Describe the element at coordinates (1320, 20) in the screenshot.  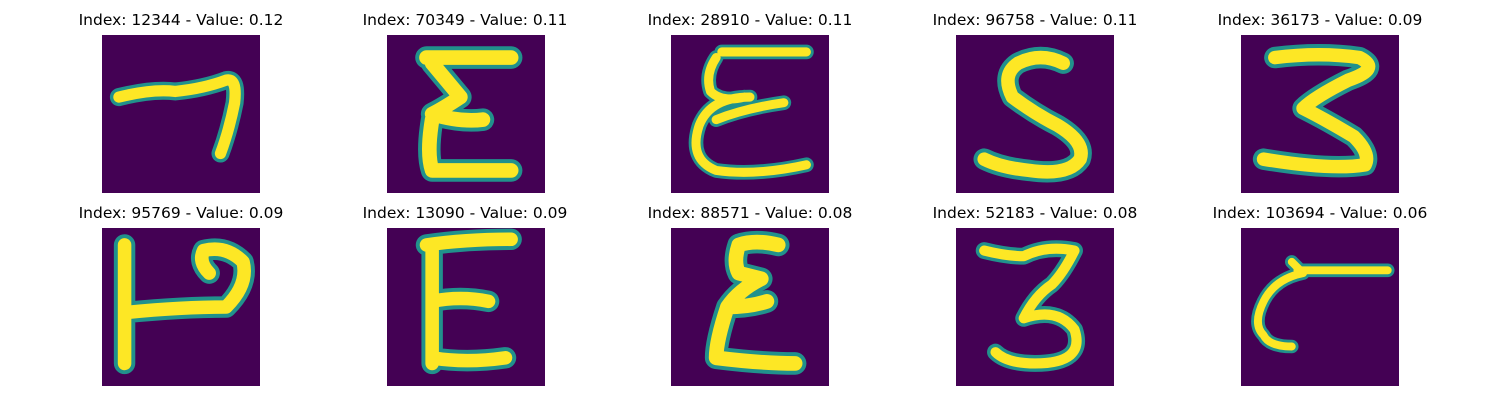
I see `panel-title: Index: 36173 - Value: 0.09` at that location.